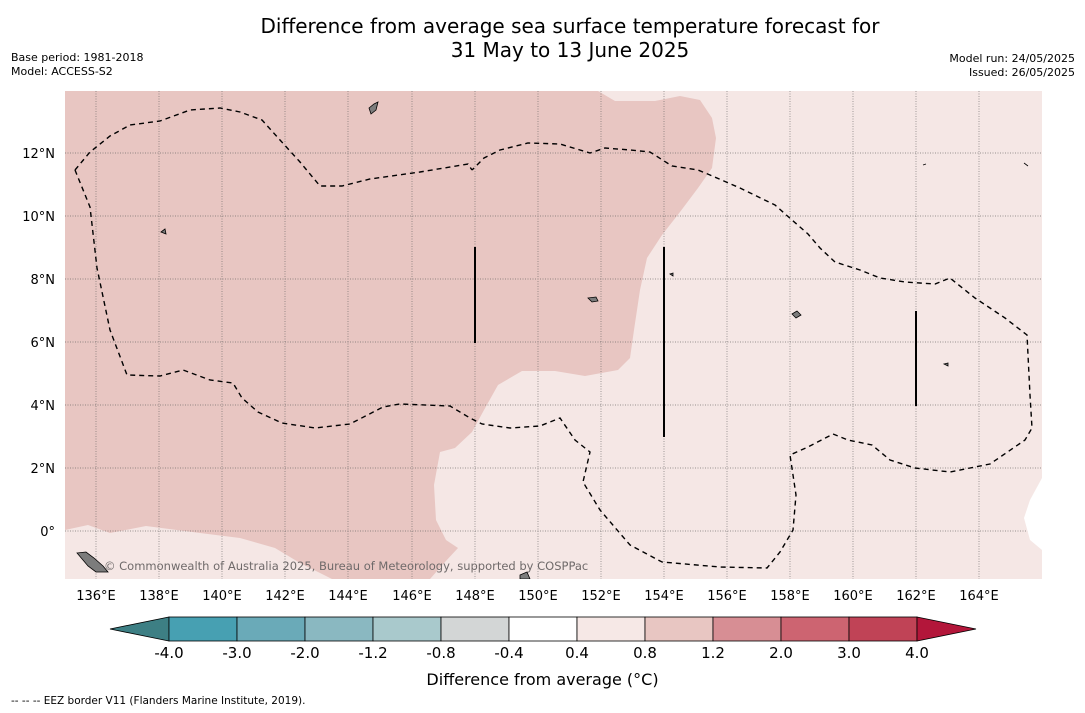 Image resolution: width=1085 pixels, height=713 pixels. Describe the element at coordinates (43, 280) in the screenshot. I see `y-tick: 8°N` at that location.